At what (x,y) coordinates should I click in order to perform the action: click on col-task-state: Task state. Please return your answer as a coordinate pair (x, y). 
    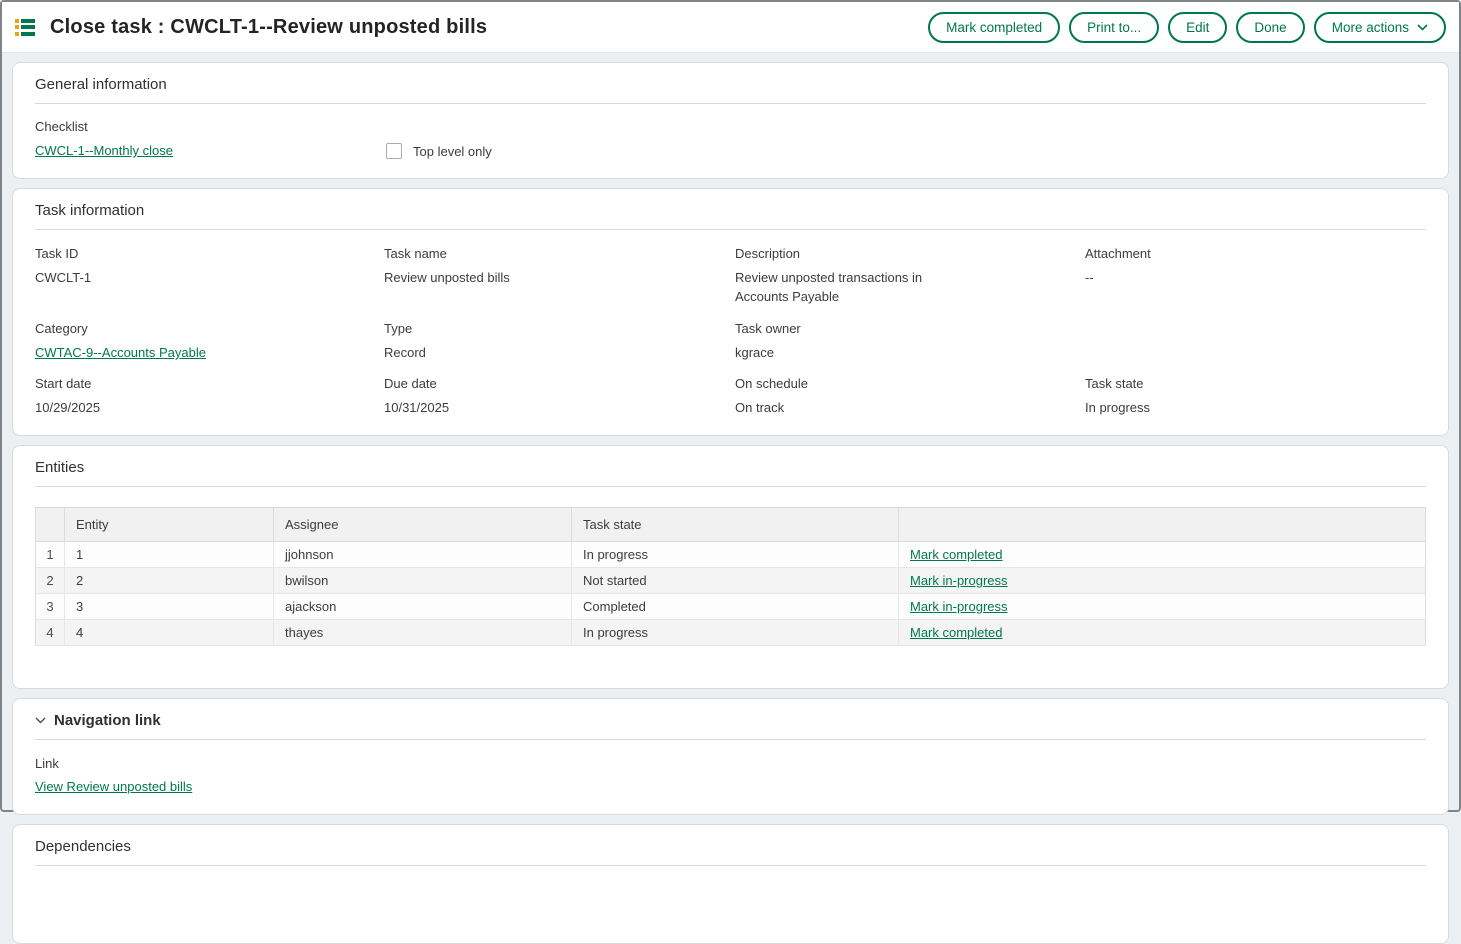
    Looking at the image, I should click on (735, 524).